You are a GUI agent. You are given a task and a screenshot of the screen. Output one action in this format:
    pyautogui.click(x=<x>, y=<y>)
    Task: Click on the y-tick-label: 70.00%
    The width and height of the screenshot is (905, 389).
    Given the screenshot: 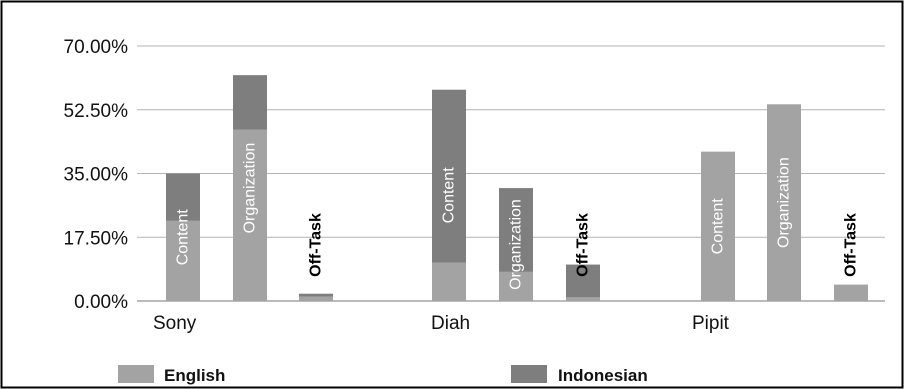 What is the action you would take?
    pyautogui.click(x=96, y=47)
    